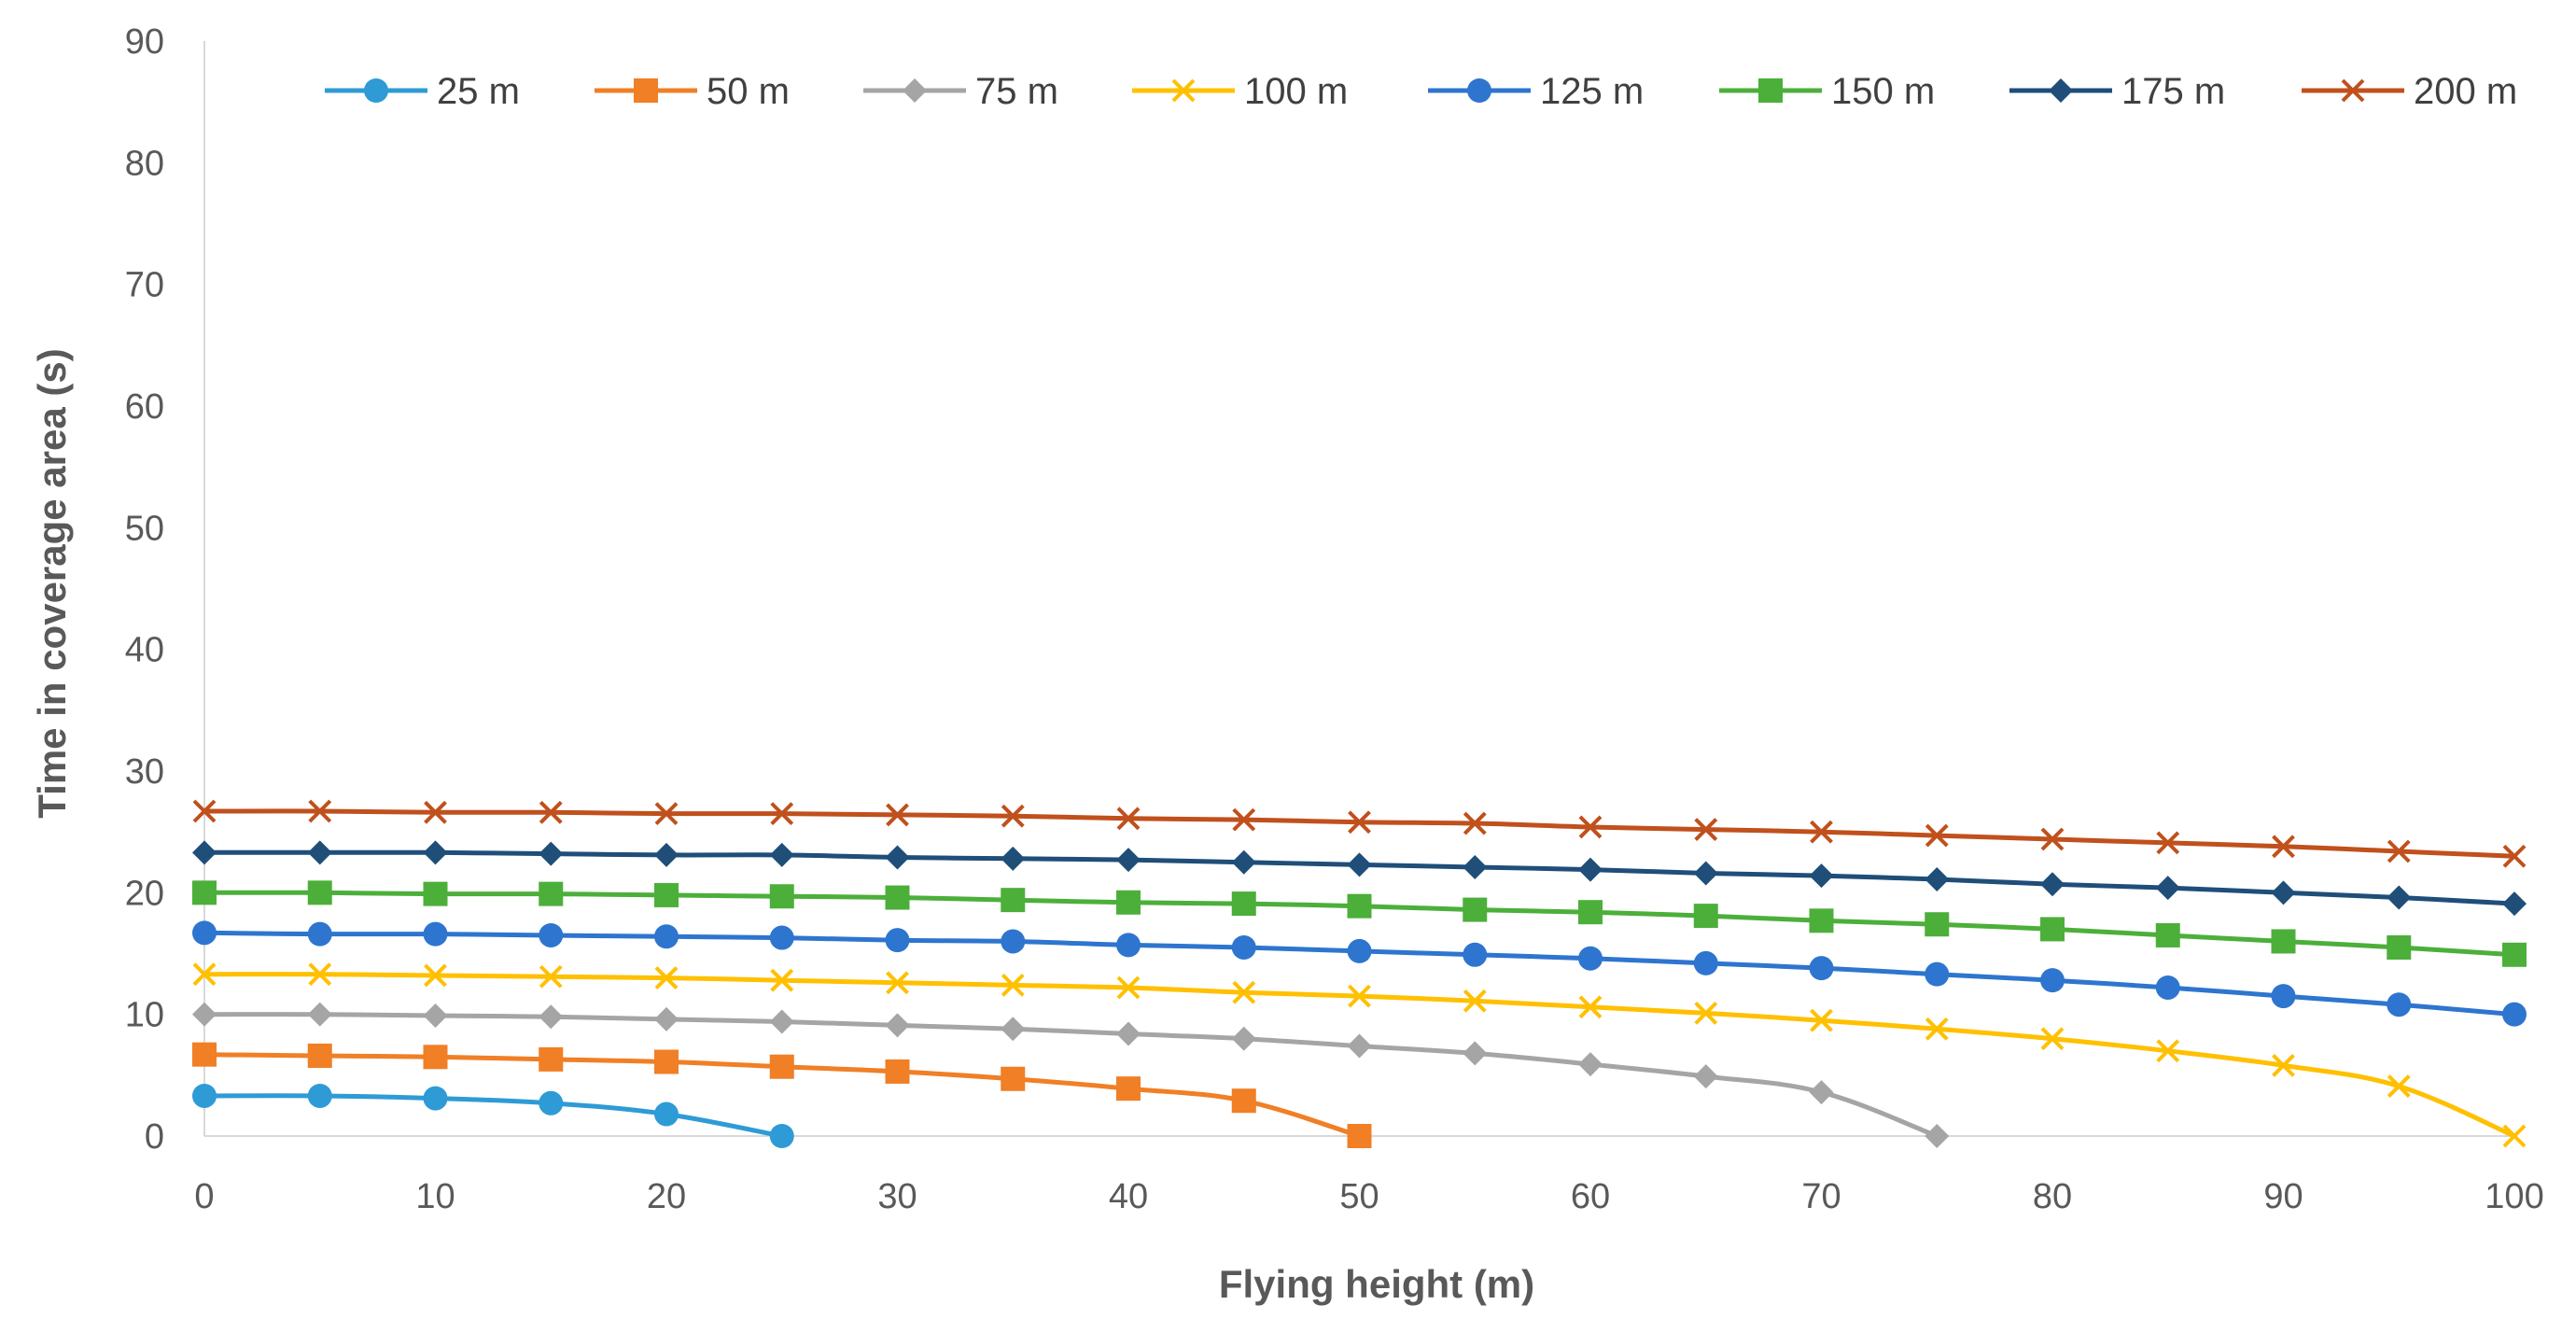 This screenshot has height=1333, width=2576. What do you see at coordinates (748, 91) in the screenshot?
I see `legend-label: 50 m` at bounding box center [748, 91].